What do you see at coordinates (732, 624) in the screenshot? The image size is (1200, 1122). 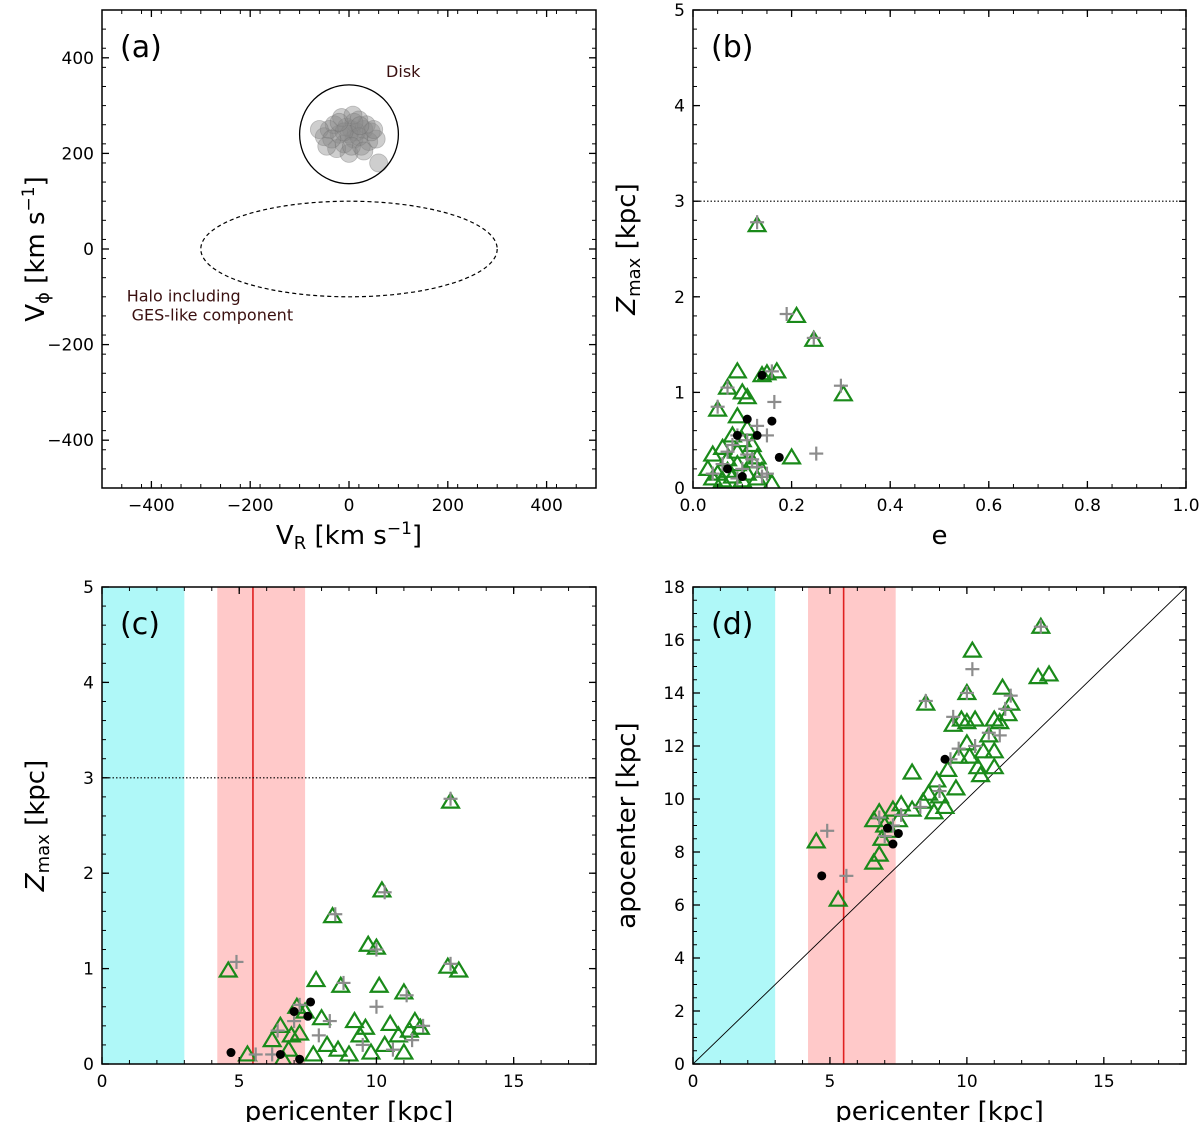 I see `panel-label: (d)` at bounding box center [732, 624].